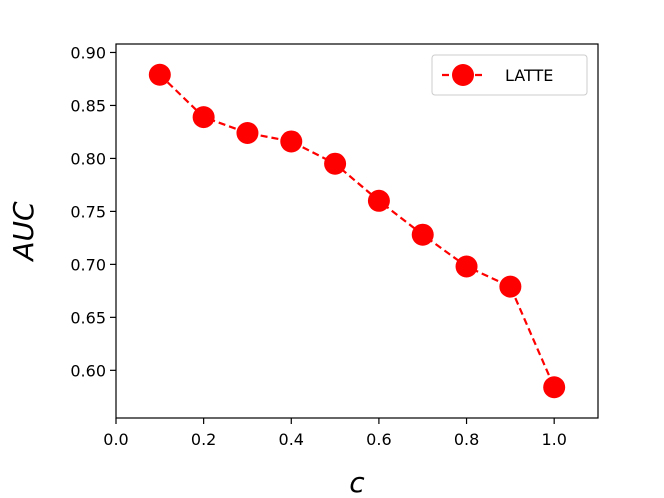 The height and width of the screenshot is (498, 664). I want to click on y-tick-label: 0.90, so click(88, 52).